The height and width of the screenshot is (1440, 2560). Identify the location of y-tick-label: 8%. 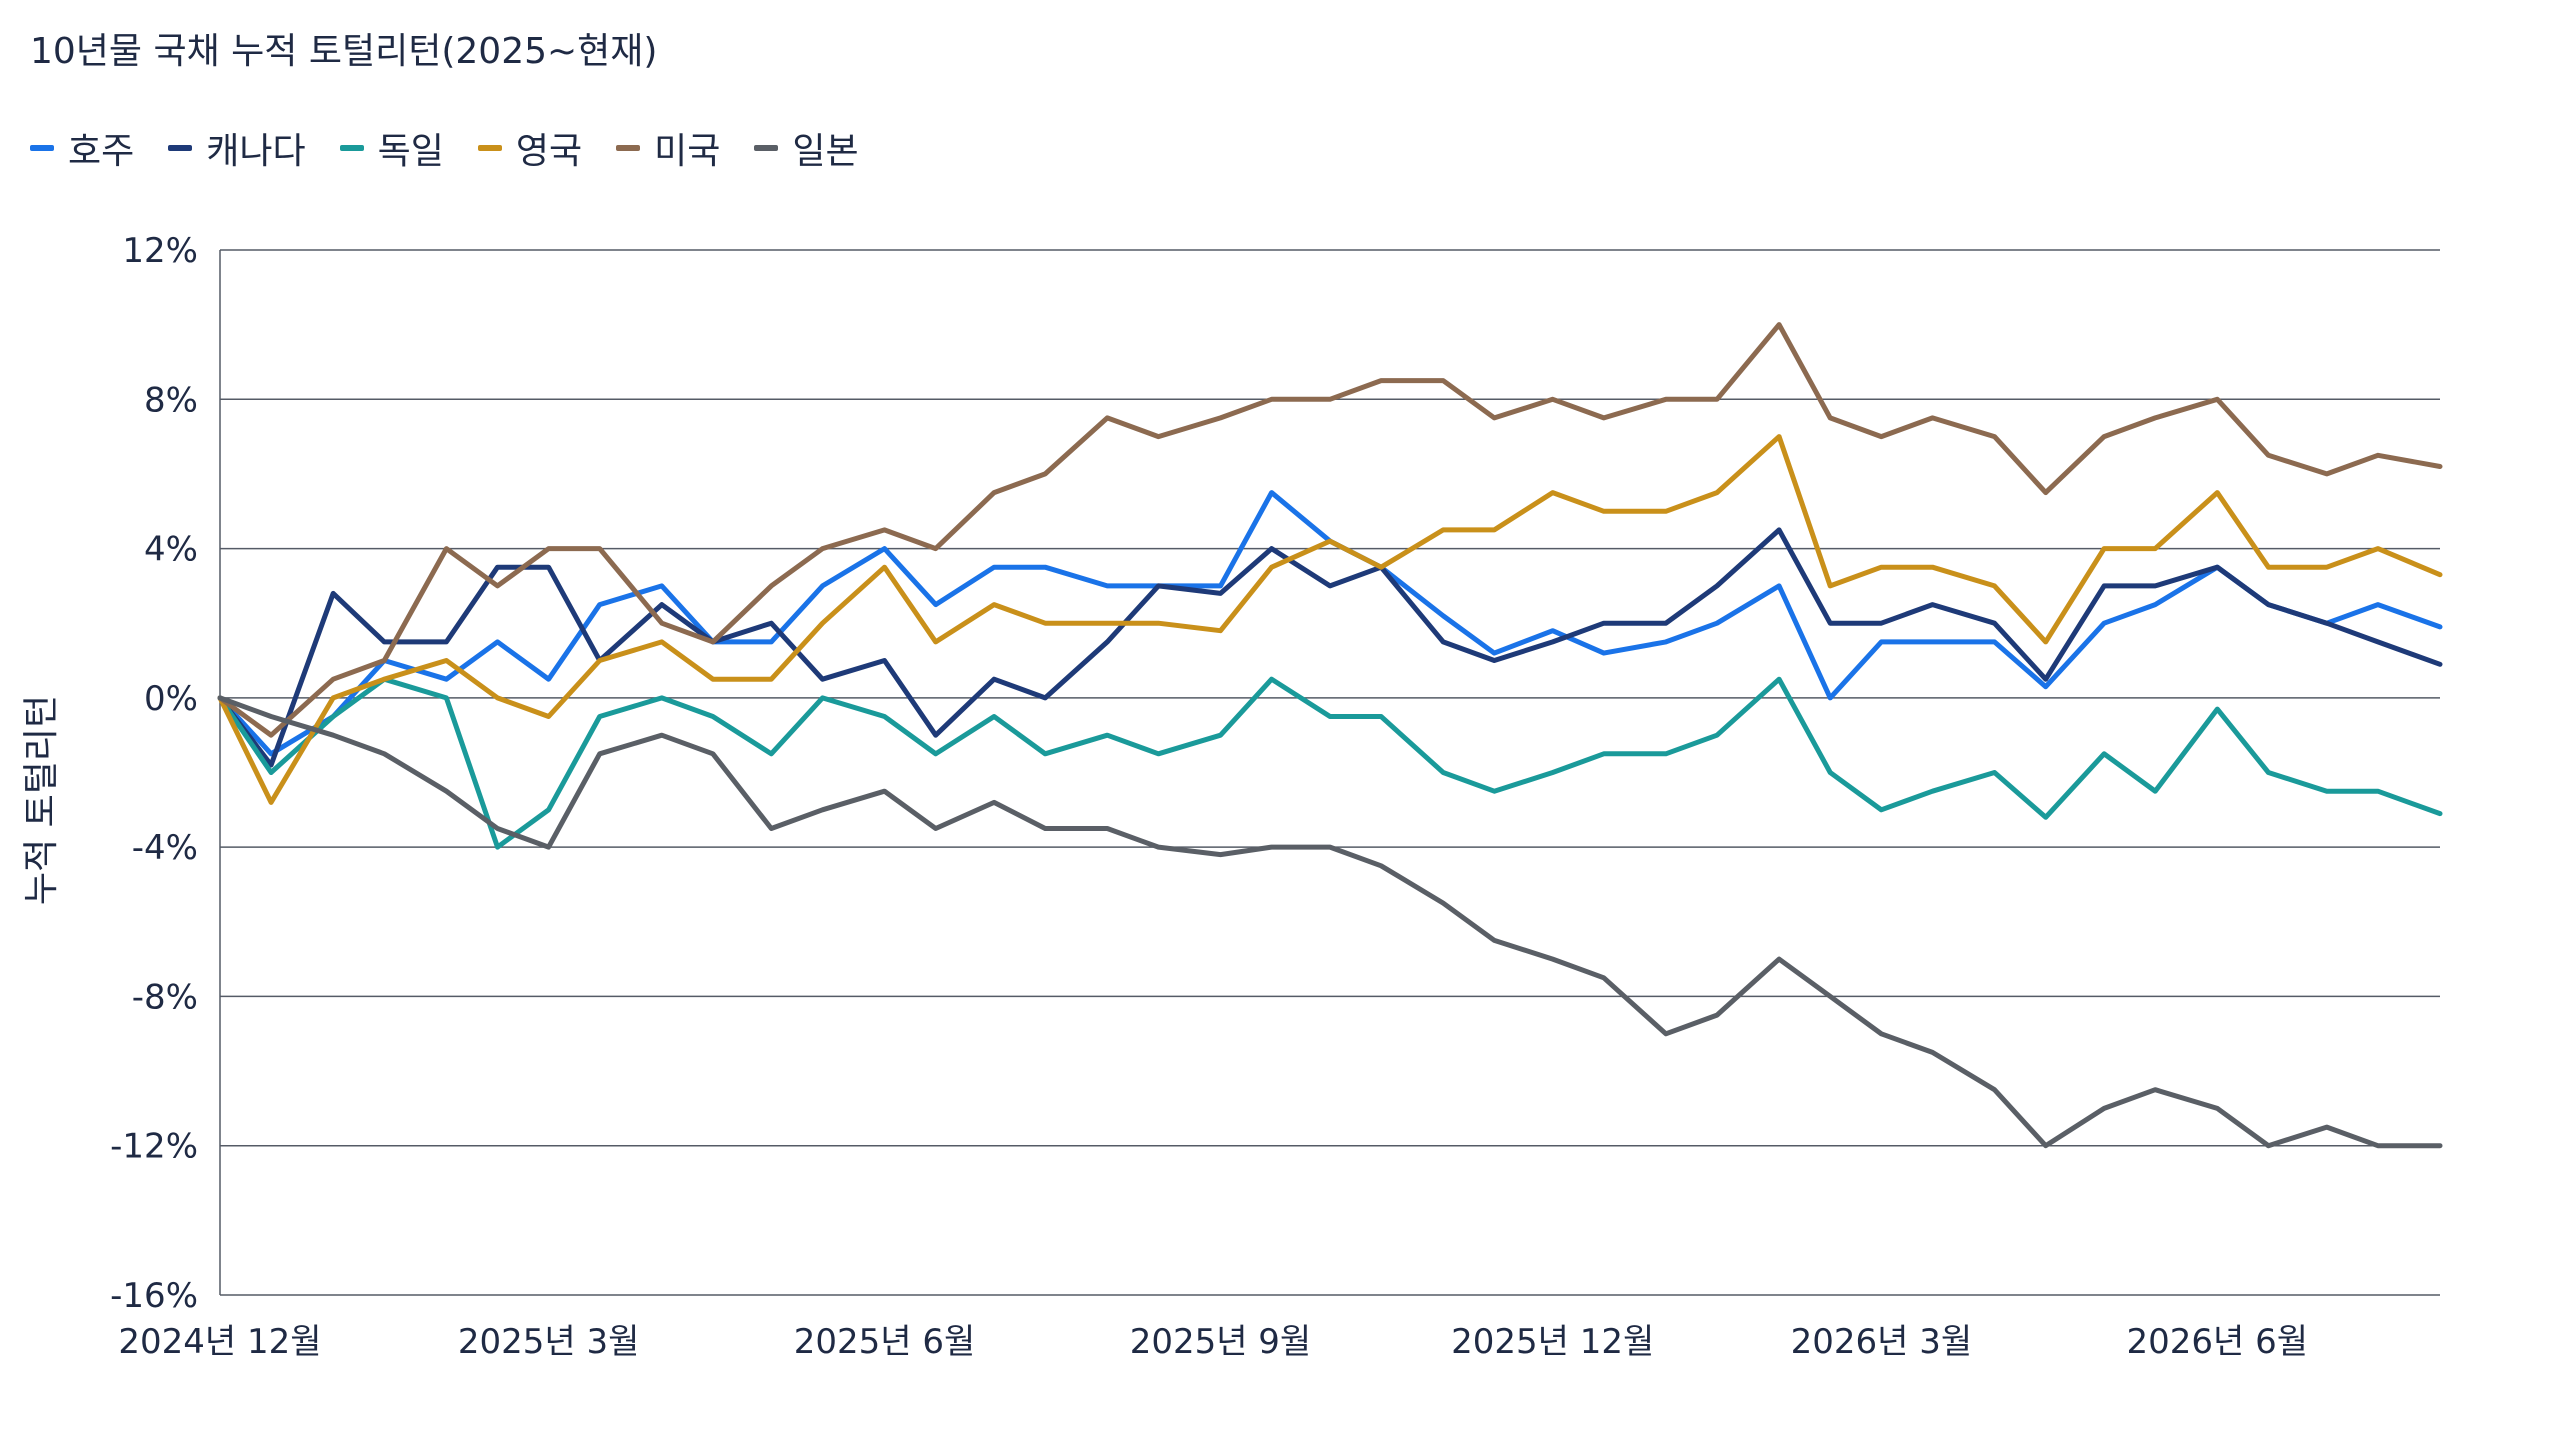
(171, 400).